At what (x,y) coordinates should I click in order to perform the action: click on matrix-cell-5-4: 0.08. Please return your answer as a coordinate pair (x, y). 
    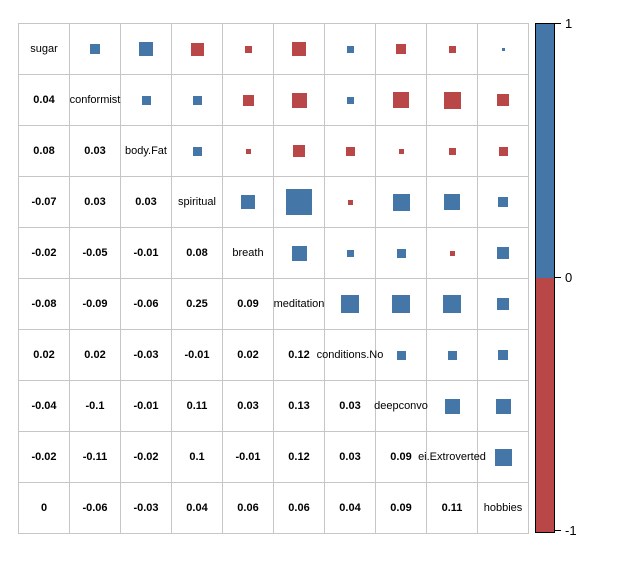
    Looking at the image, I should click on (197, 253).